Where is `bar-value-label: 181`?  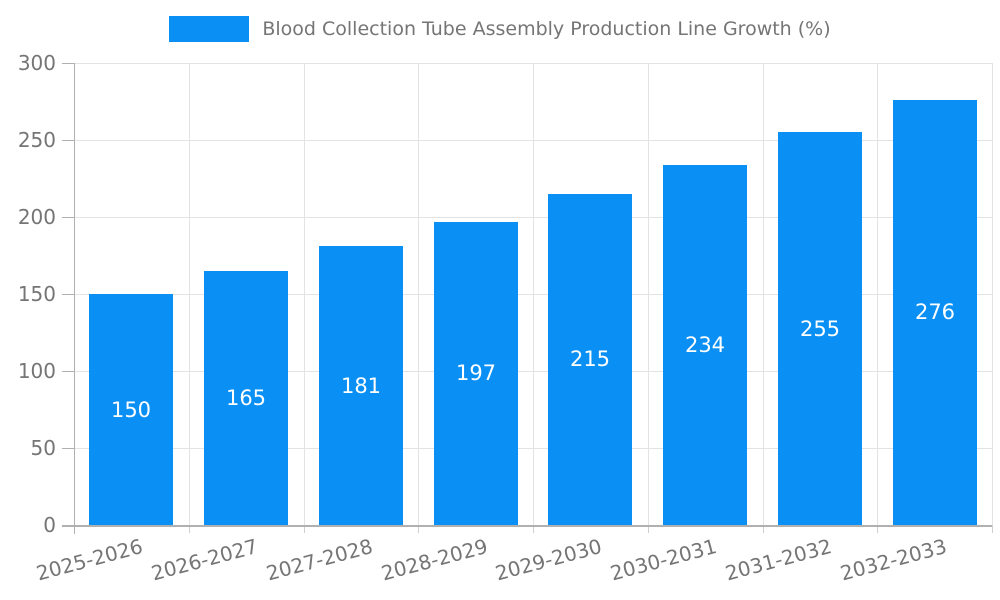
bar-value-label: 181 is located at coordinates (361, 385).